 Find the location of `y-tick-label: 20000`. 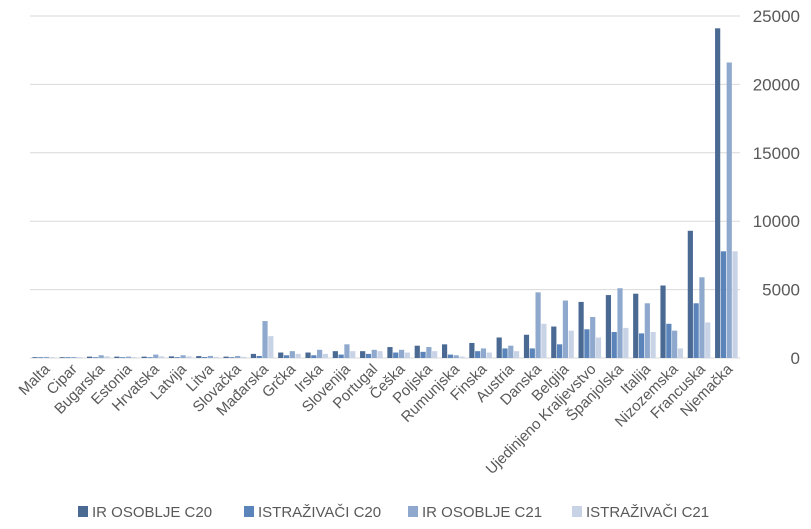

y-tick-label: 20000 is located at coordinates (776, 84).